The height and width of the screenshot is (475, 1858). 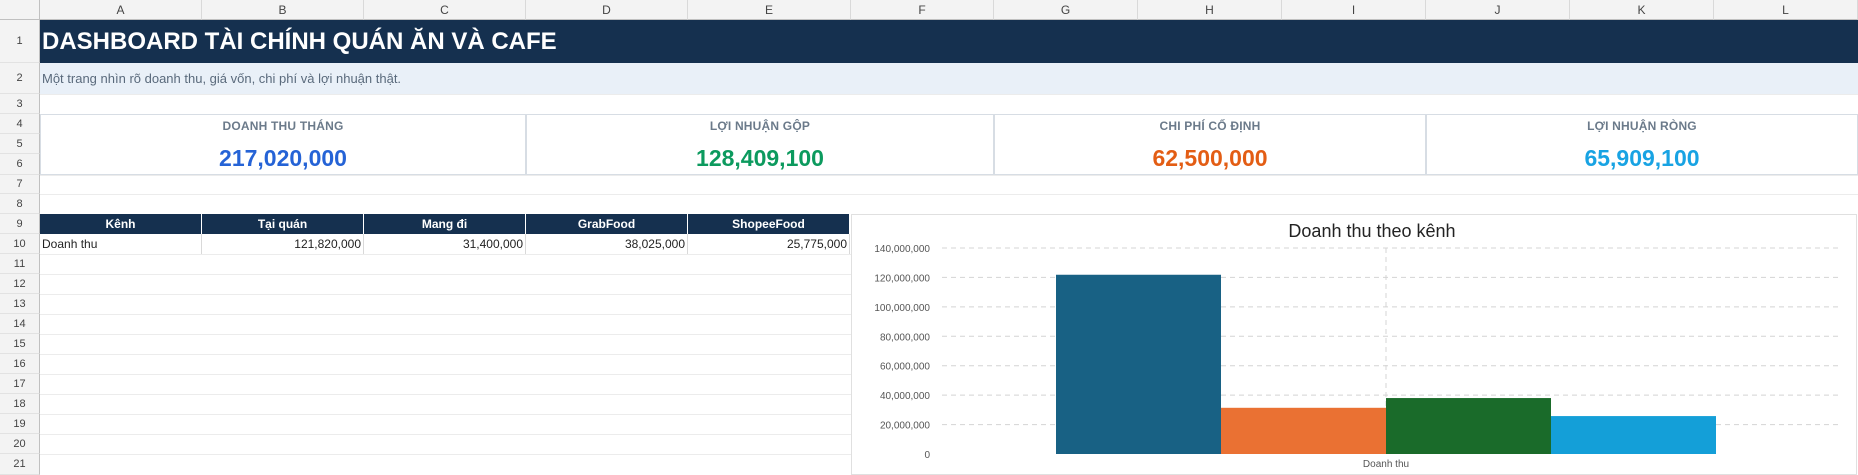 What do you see at coordinates (1386, 464) in the screenshot?
I see `x-category-label: Doanh thu` at bounding box center [1386, 464].